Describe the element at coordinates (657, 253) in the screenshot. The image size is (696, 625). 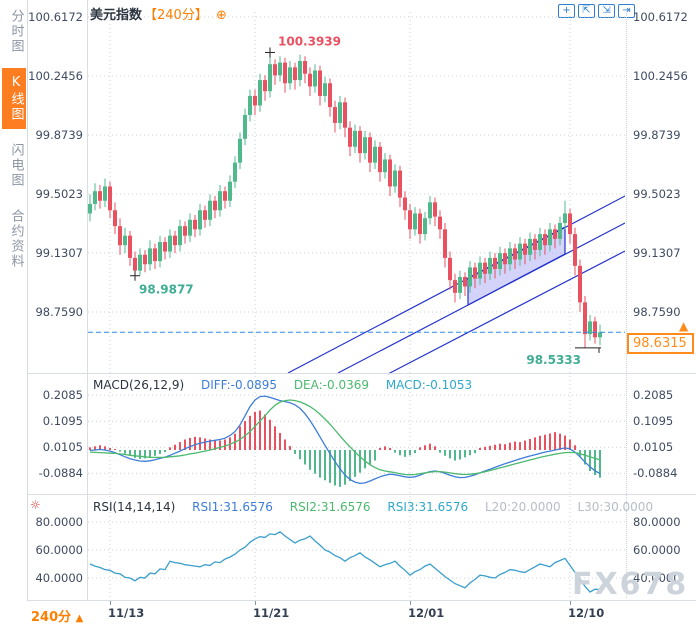
I see `y-axis-label: 99.1307` at that location.